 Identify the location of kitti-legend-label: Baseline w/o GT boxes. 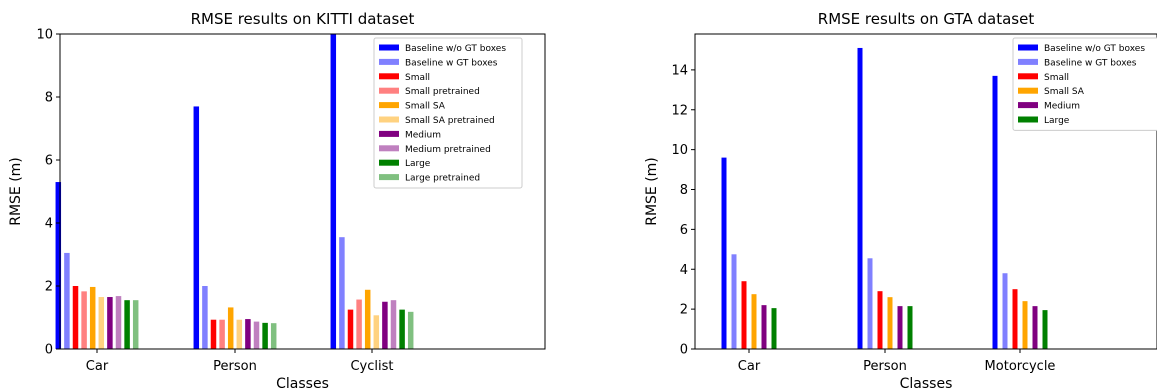
(455, 49).